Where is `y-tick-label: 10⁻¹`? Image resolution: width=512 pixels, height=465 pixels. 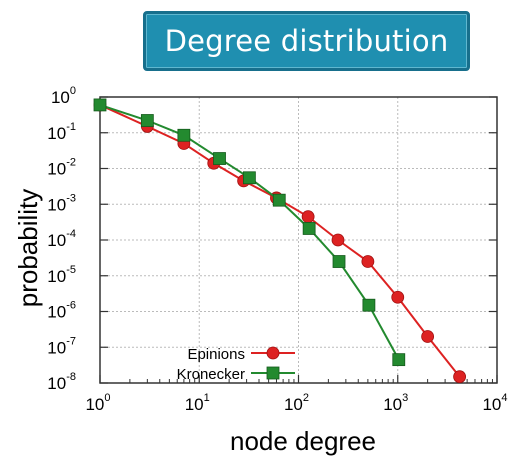 y-tick-label: 10⁻¹ is located at coordinates (61, 132).